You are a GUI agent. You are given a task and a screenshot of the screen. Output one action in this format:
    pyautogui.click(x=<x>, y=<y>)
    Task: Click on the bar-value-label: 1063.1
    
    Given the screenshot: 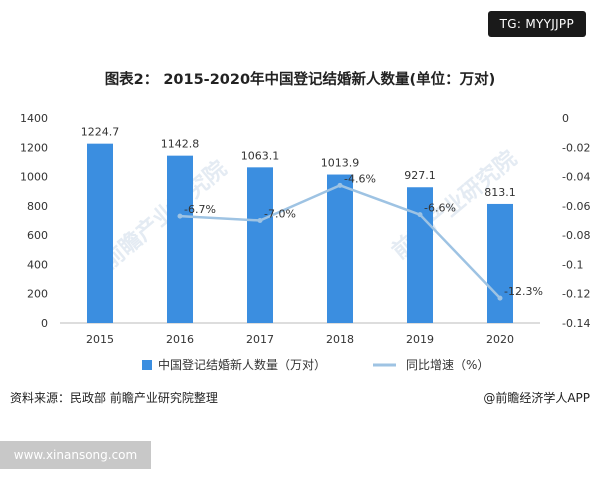 What is the action you would take?
    pyautogui.click(x=260, y=155)
    